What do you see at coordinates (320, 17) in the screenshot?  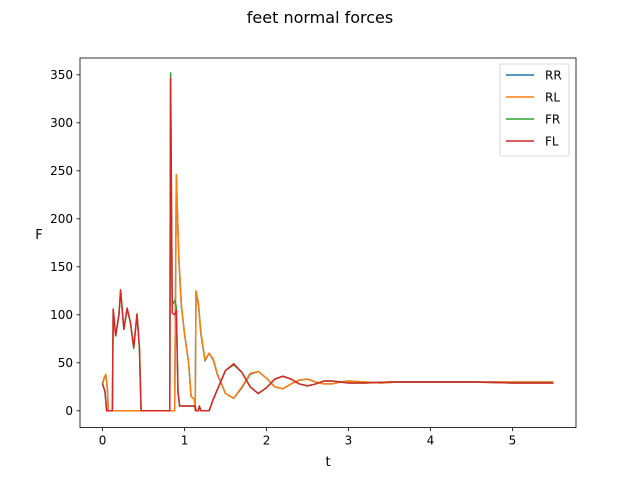 I see `chart-title: feet normal forces` at bounding box center [320, 17].